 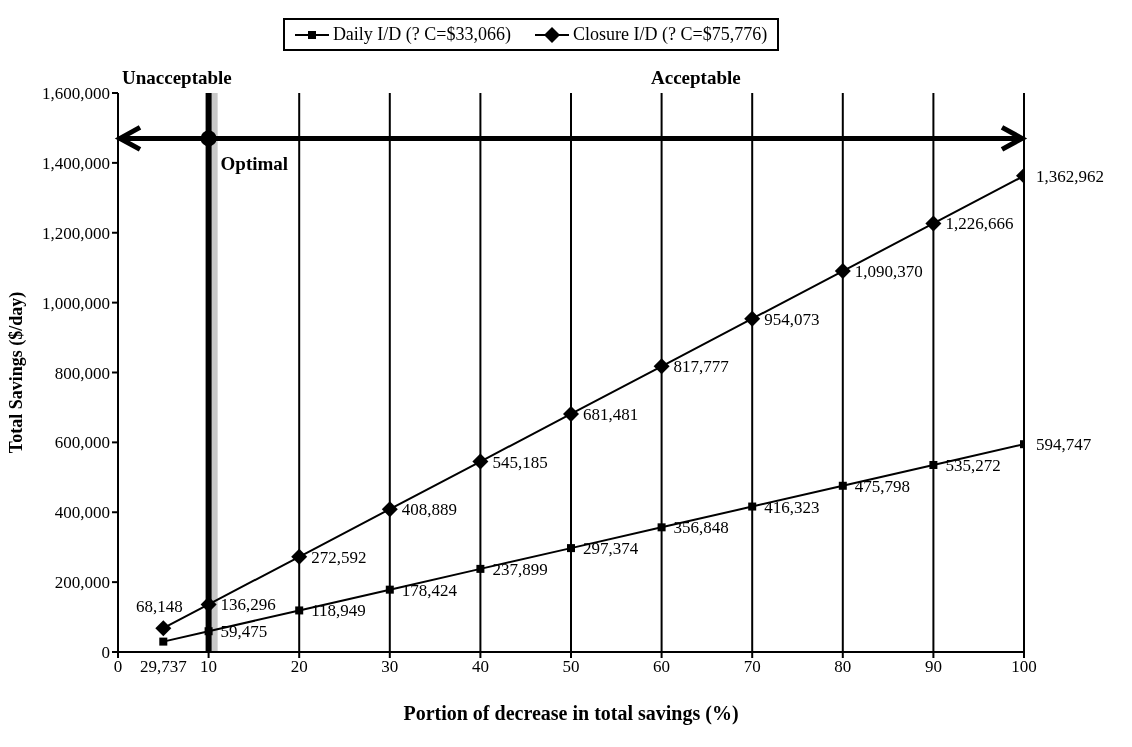 I want to click on x-tick-label: 20, so click(x=299, y=667).